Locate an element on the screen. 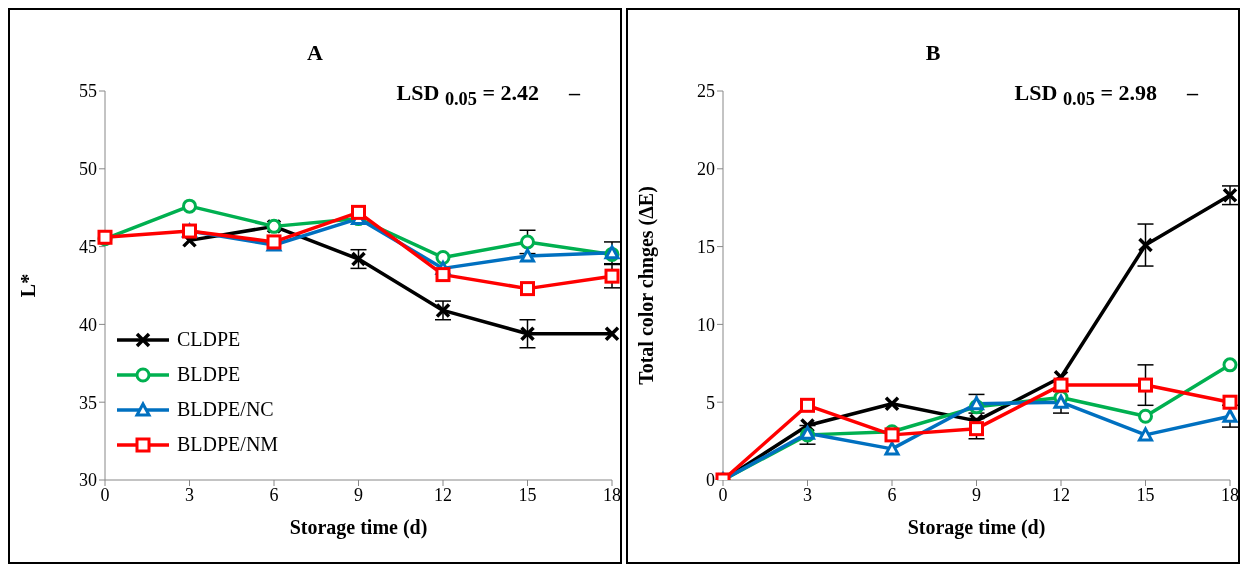 The width and height of the screenshot is (1259, 574). annotation: LSD $_{0.05}$ = 2.98 is located at coordinates (1085, 95).